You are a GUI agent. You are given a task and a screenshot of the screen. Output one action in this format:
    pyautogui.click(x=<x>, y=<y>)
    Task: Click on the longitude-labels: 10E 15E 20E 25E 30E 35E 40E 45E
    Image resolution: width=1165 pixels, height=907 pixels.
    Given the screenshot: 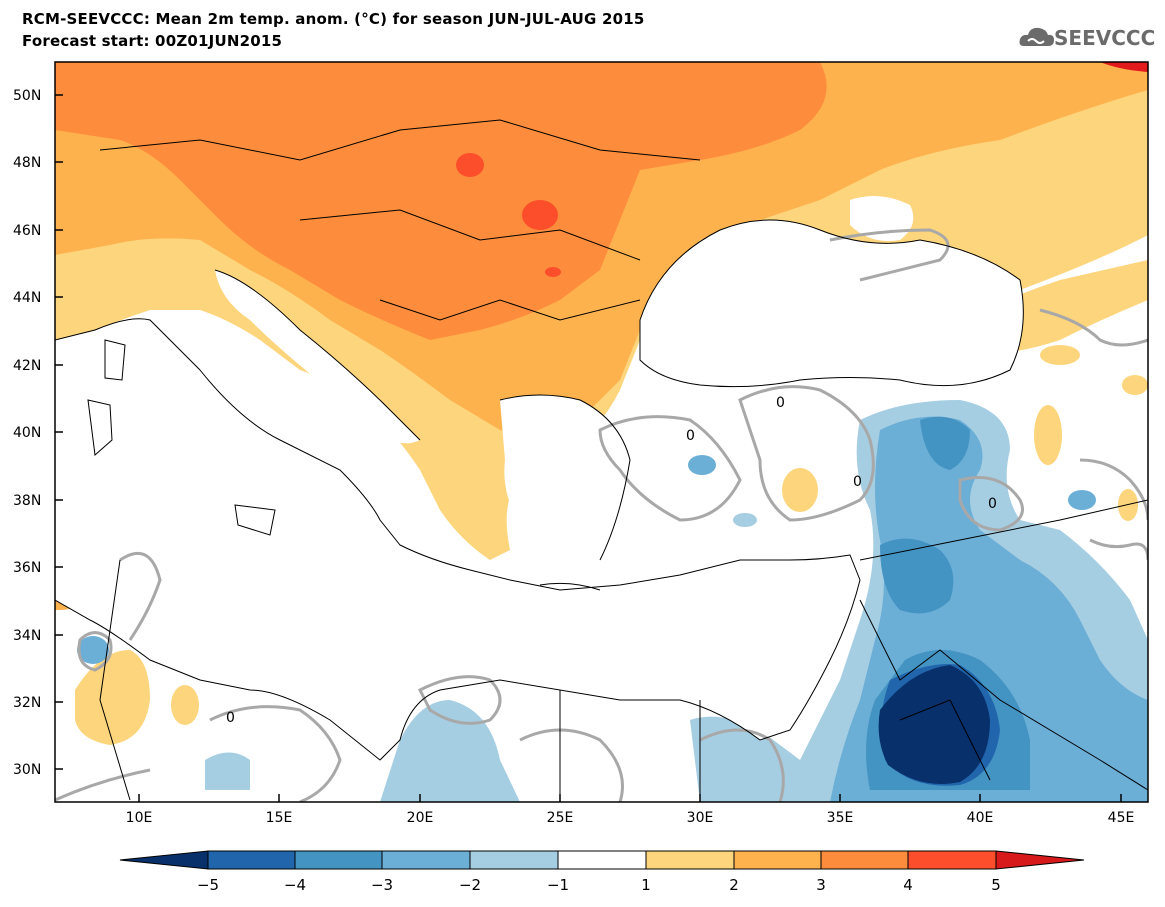 What is the action you would take?
    pyautogui.click(x=630, y=818)
    